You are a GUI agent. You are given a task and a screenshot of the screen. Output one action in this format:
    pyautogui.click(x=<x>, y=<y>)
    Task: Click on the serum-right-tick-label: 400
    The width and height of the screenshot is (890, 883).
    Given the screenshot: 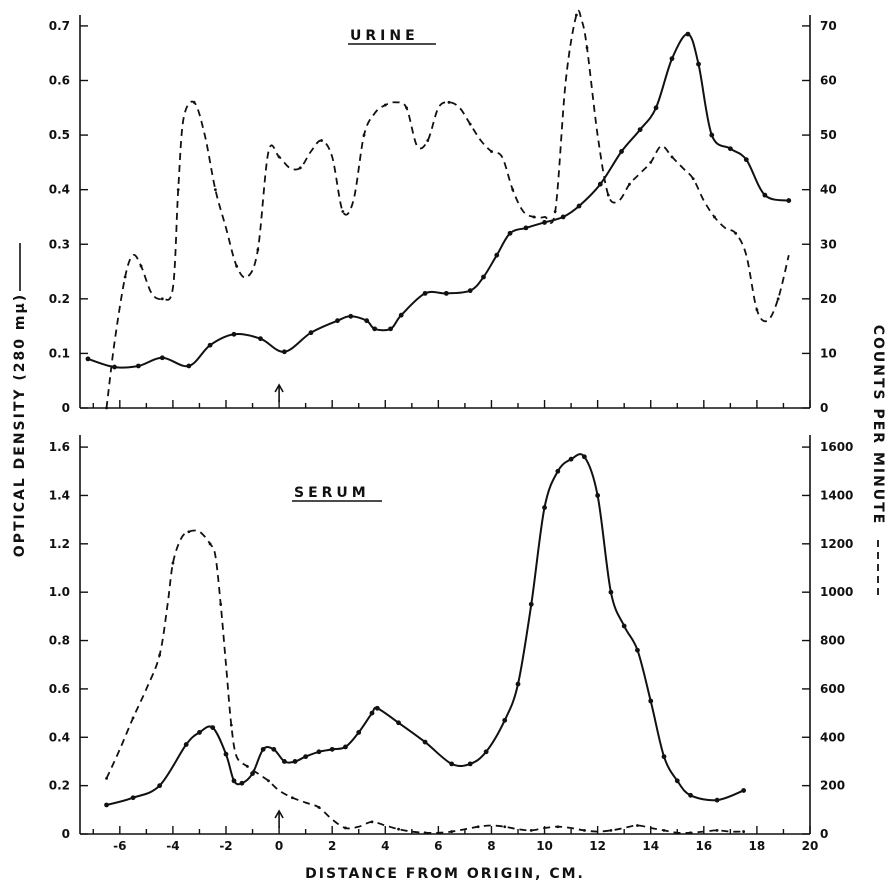 What is the action you would take?
    pyautogui.click(x=832, y=737)
    